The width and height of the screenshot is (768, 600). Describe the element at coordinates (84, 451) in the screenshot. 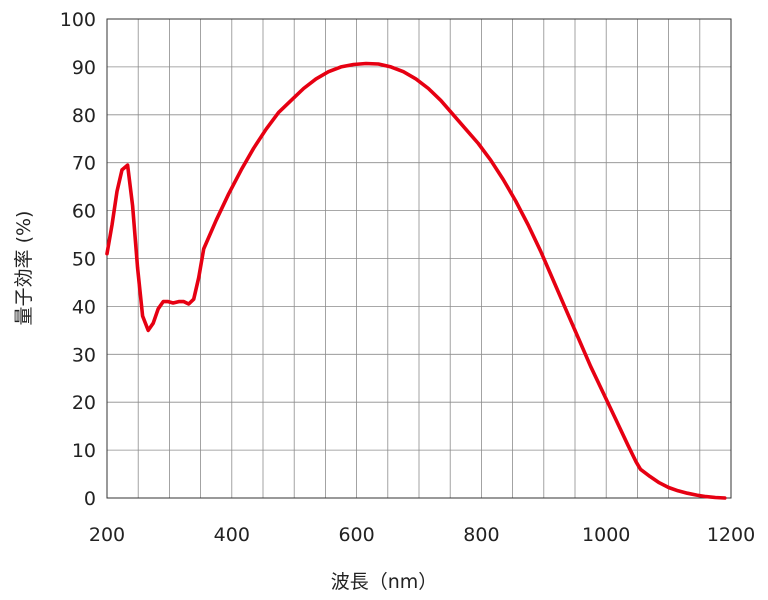

I see `y-tick-label: 10` at that location.